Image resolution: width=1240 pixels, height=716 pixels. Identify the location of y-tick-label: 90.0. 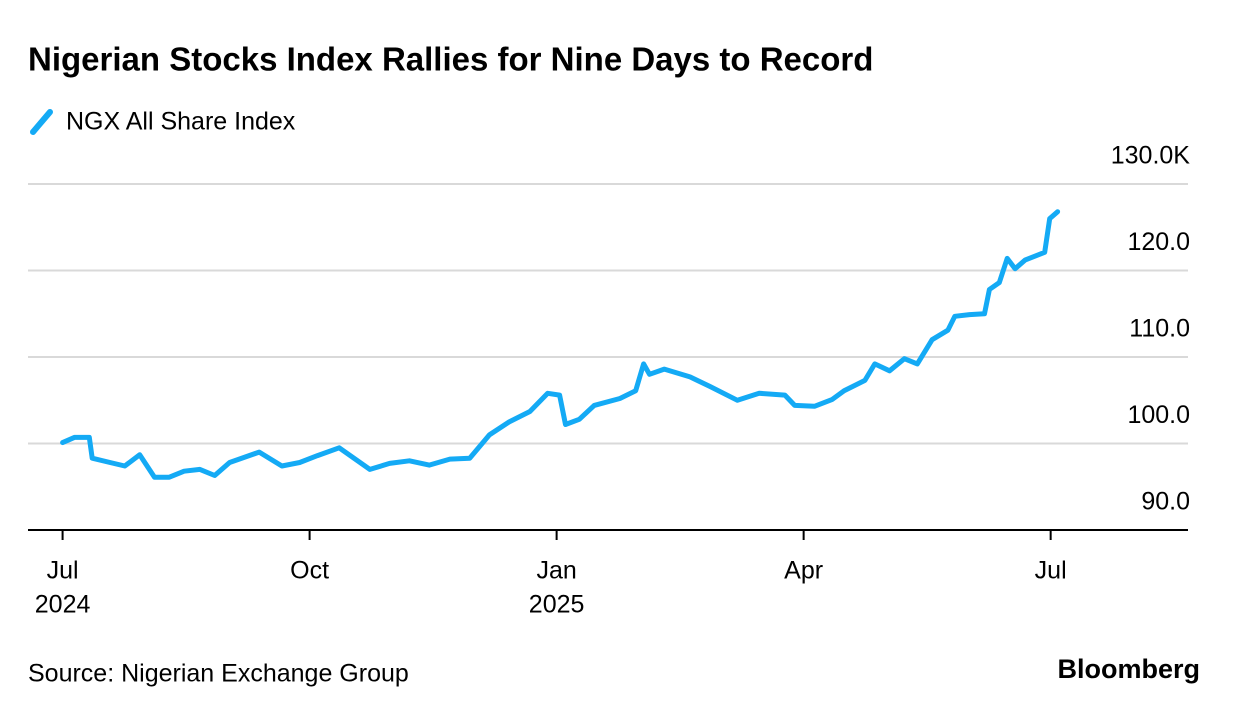
(1165, 502).